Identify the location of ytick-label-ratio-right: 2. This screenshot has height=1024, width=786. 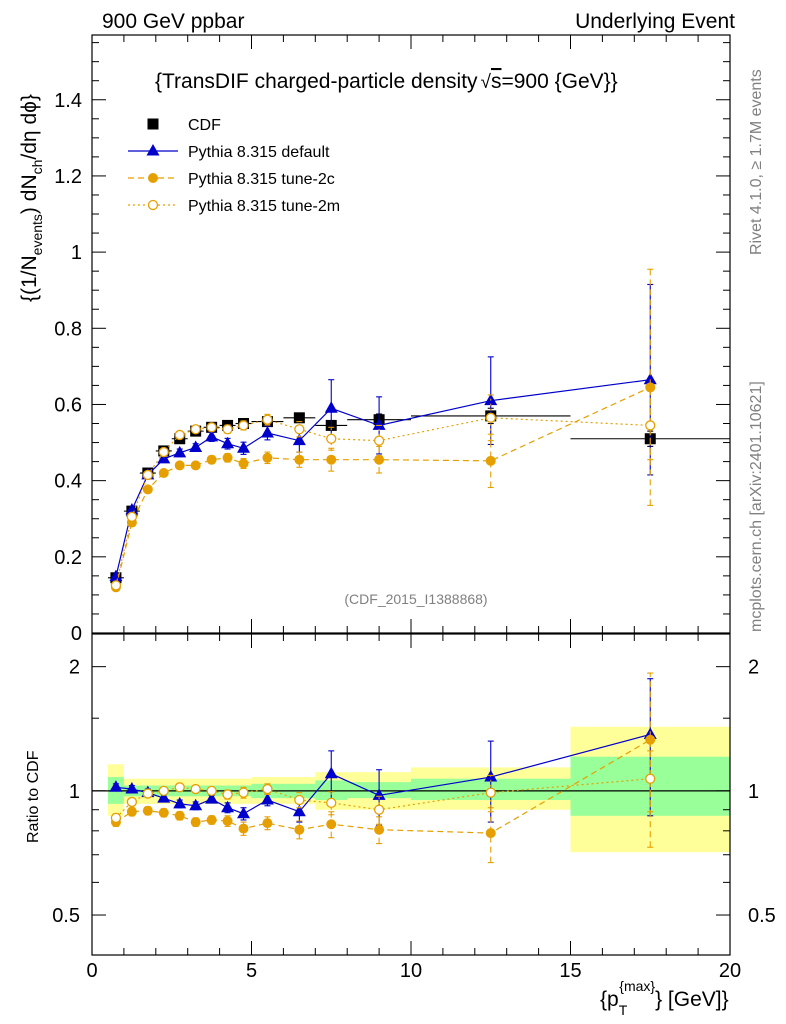
(753, 668).